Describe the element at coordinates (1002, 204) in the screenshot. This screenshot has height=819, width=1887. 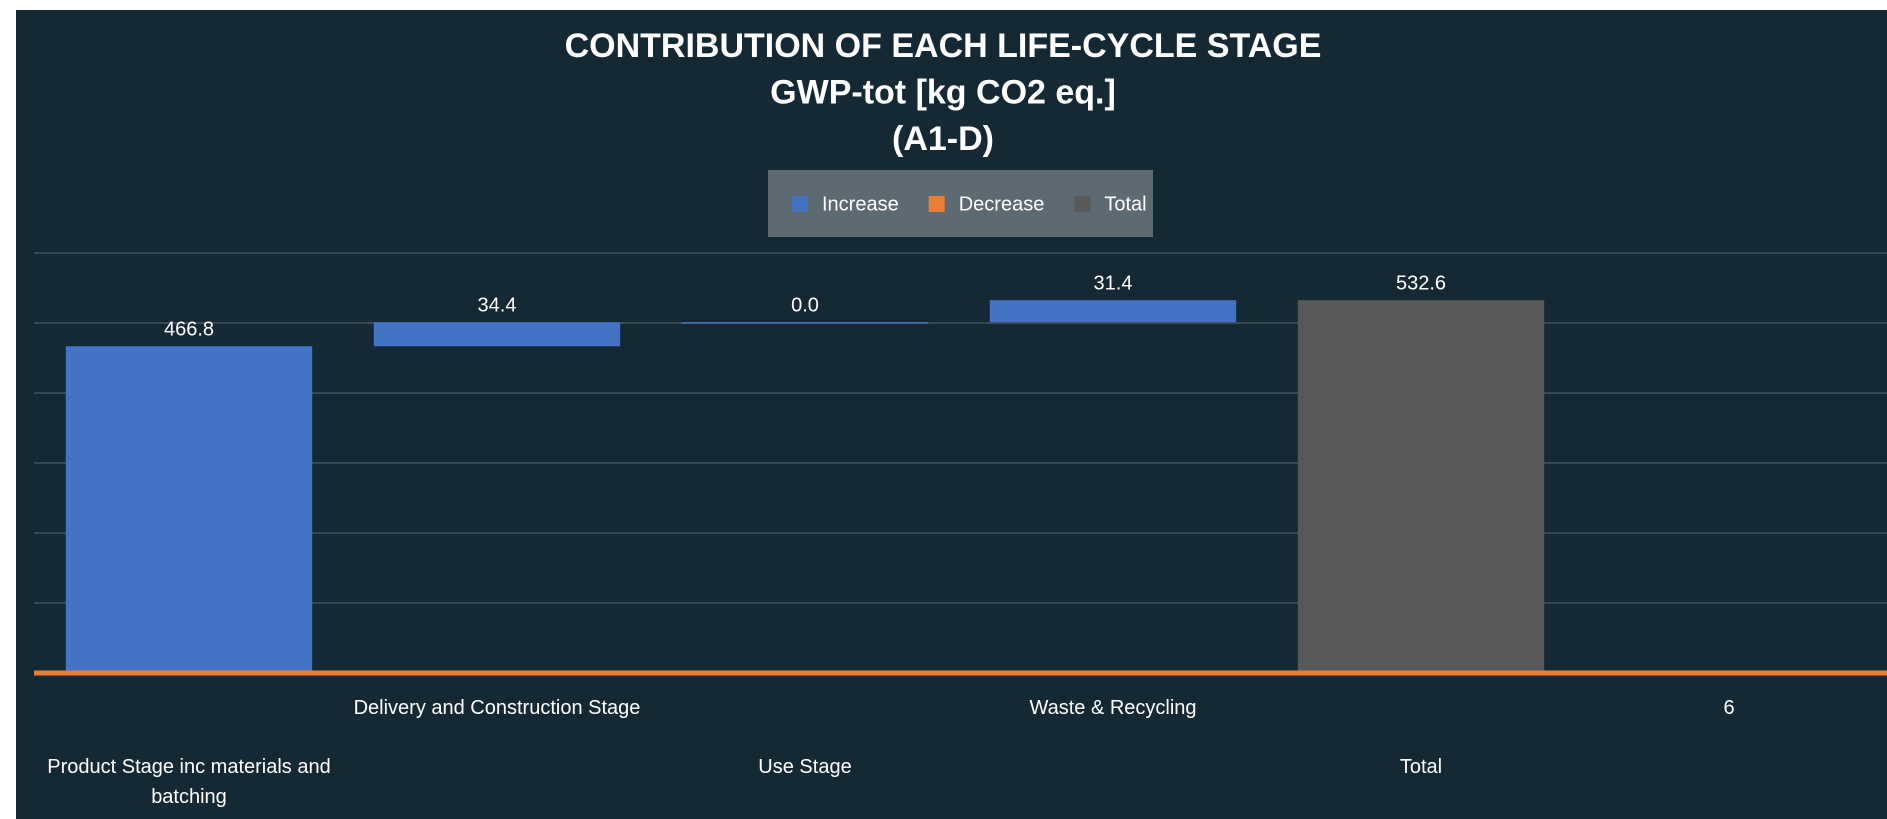
I see `legend-label: Decrease` at that location.